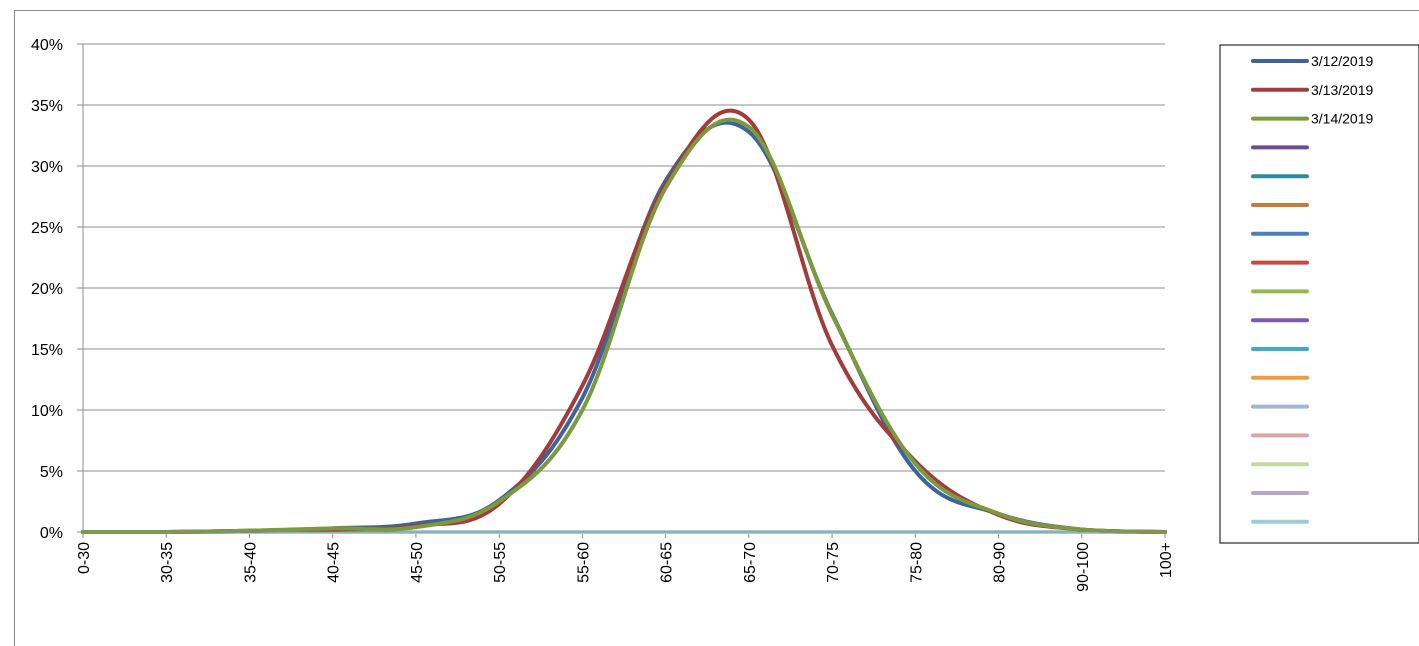  I want to click on y-tick-label: 5%, so click(51, 472).